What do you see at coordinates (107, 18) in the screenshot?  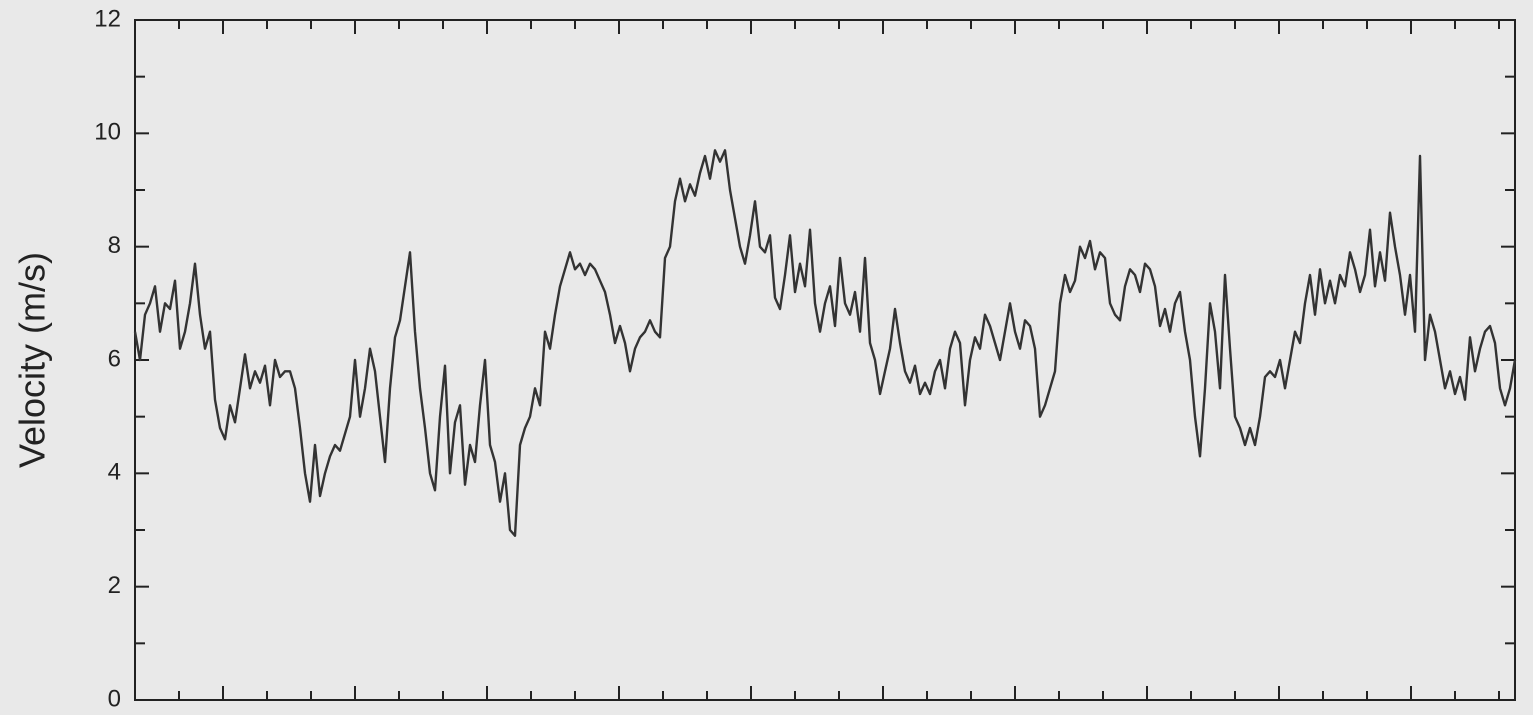 I see `y-tick-label: 12` at bounding box center [107, 18].